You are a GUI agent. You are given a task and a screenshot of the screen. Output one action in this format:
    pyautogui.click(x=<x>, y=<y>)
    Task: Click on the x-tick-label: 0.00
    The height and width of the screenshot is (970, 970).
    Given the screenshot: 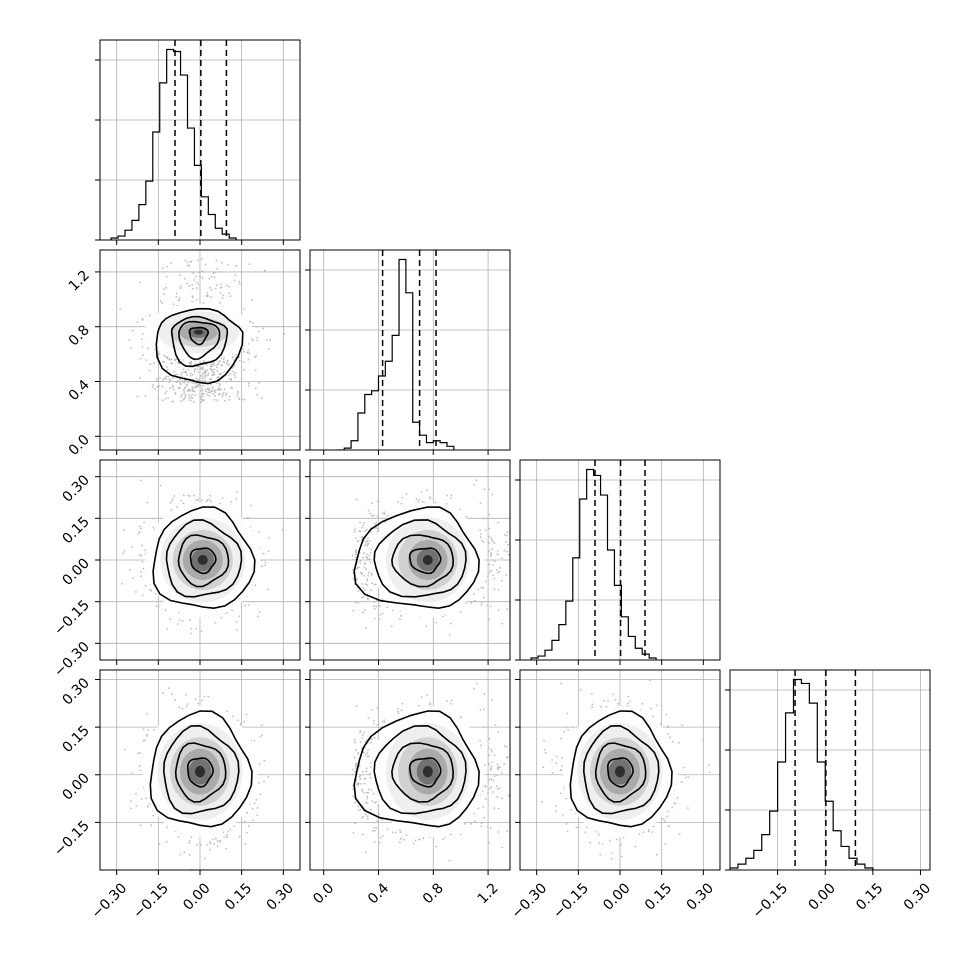 What is the action you would take?
    pyautogui.click(x=821, y=896)
    